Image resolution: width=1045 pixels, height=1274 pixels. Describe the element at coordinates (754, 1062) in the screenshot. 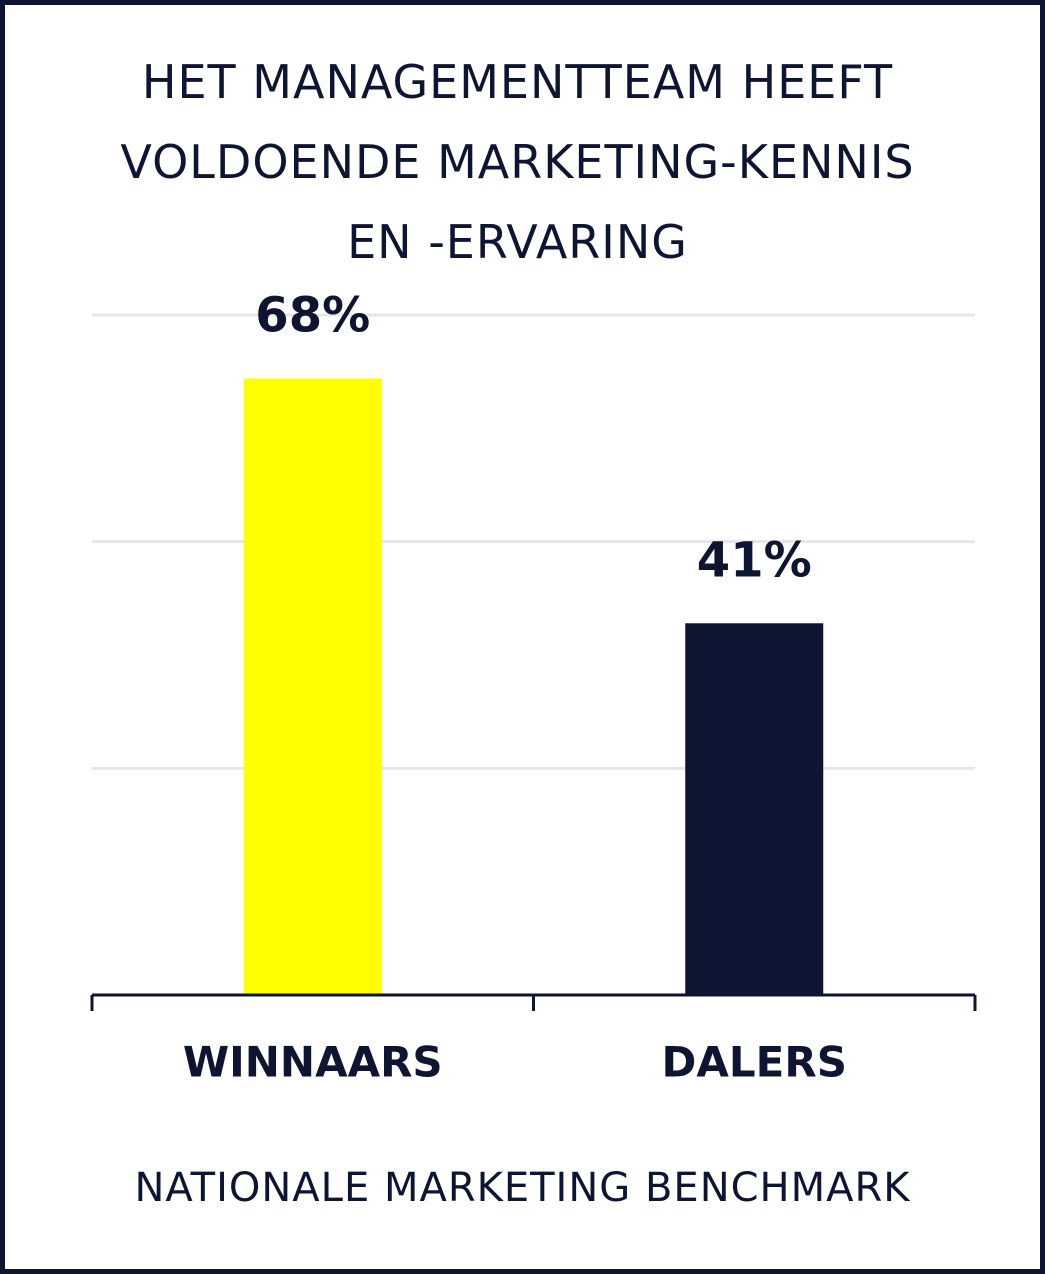

I see `x-tick-label: DALERS` at that location.